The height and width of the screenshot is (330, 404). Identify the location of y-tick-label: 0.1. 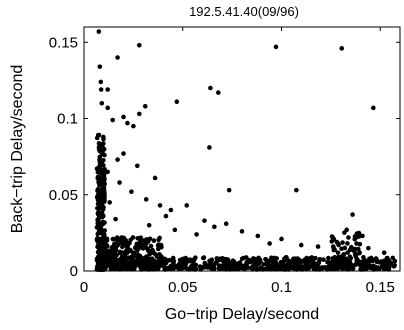
(67, 119).